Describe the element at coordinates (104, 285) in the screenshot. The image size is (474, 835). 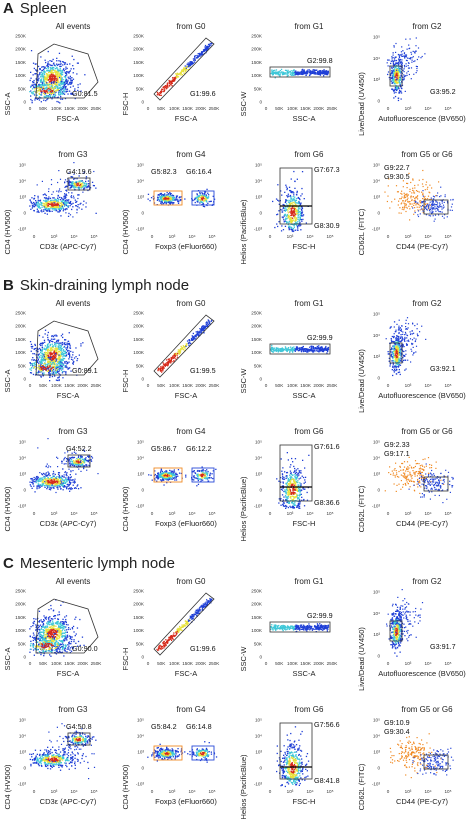
I see `section-name: Skin-draining lymph node` at that location.